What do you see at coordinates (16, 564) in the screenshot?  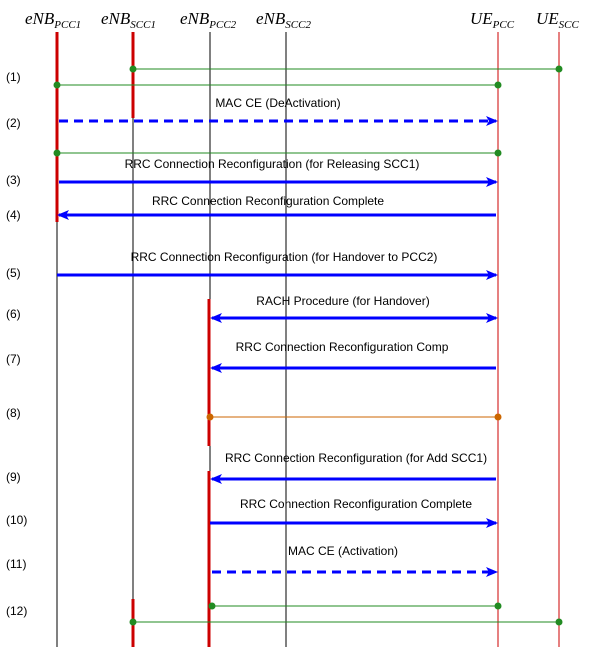 I see `step-label: (11)` at bounding box center [16, 564].